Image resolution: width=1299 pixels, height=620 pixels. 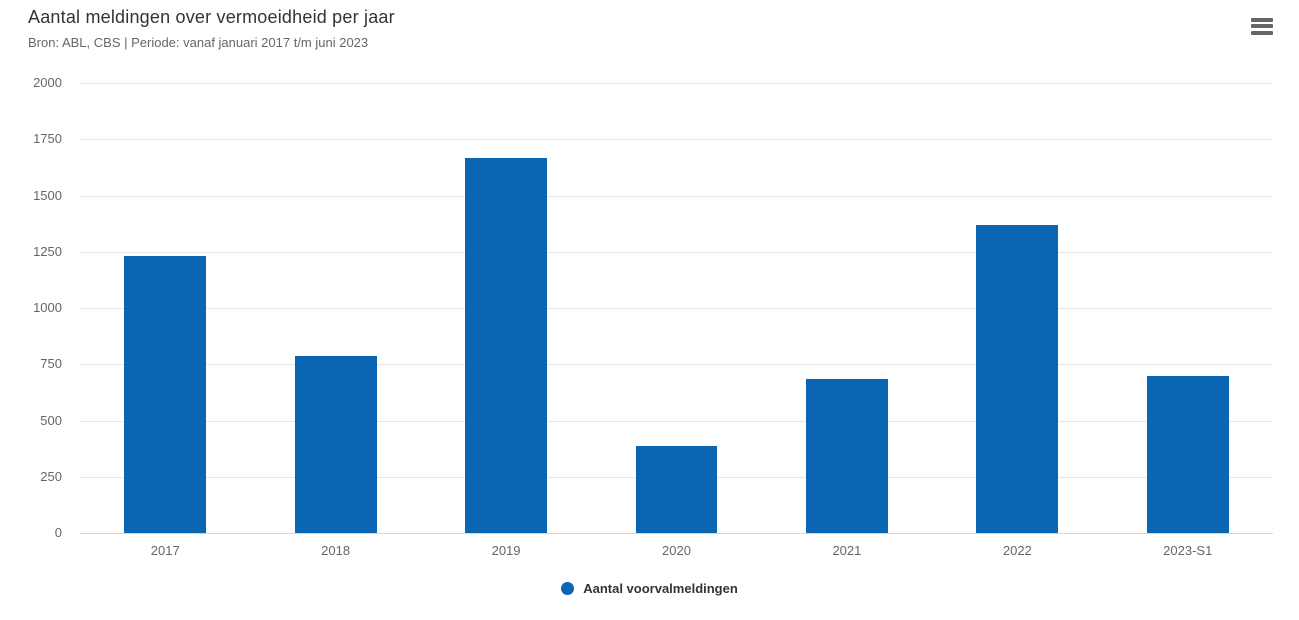 I want to click on chart-context-menu-button, so click(x=1262, y=25).